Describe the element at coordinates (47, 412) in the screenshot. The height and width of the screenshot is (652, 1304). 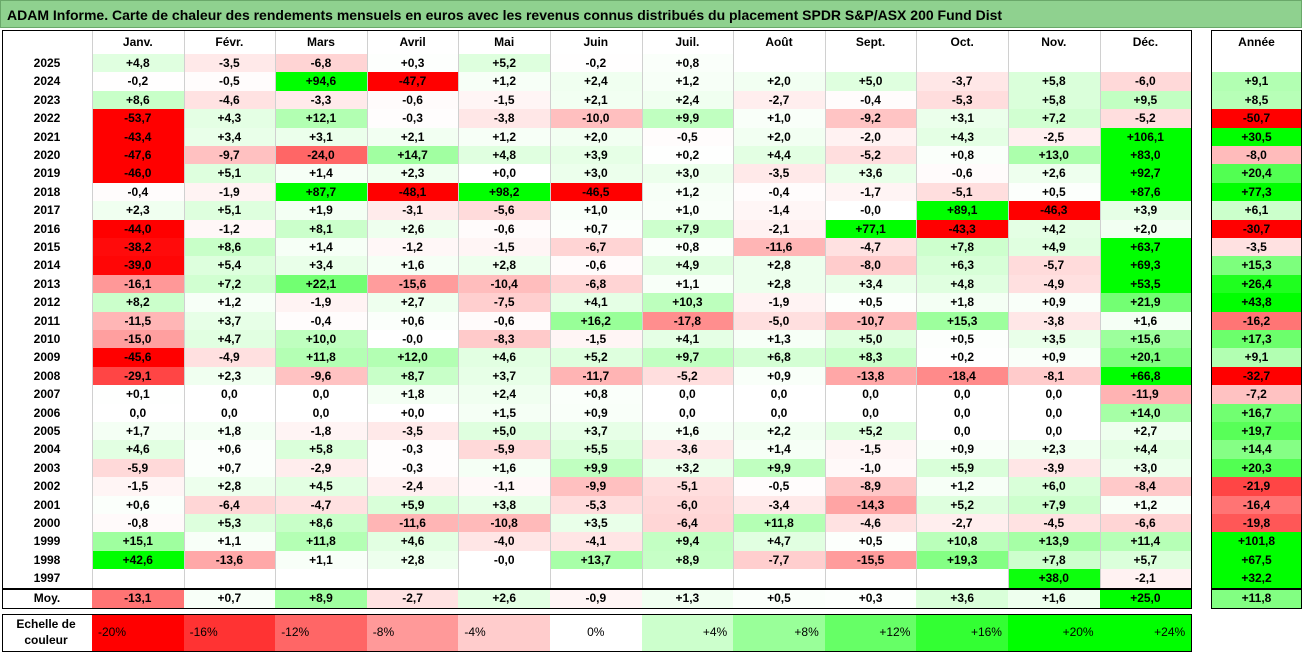
I see `year-label: 2006` at that location.